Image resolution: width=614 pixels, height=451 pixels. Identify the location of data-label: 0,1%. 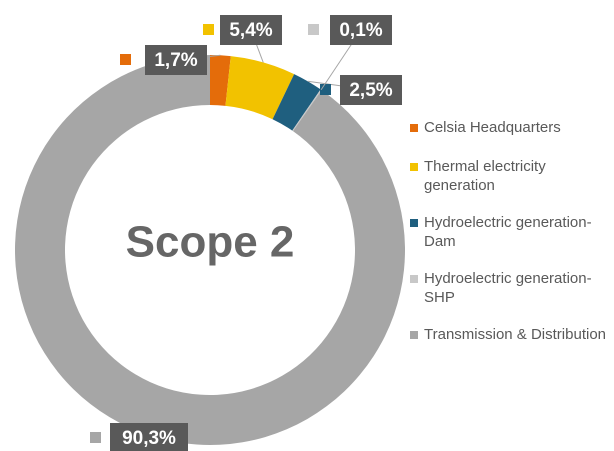
(360, 30).